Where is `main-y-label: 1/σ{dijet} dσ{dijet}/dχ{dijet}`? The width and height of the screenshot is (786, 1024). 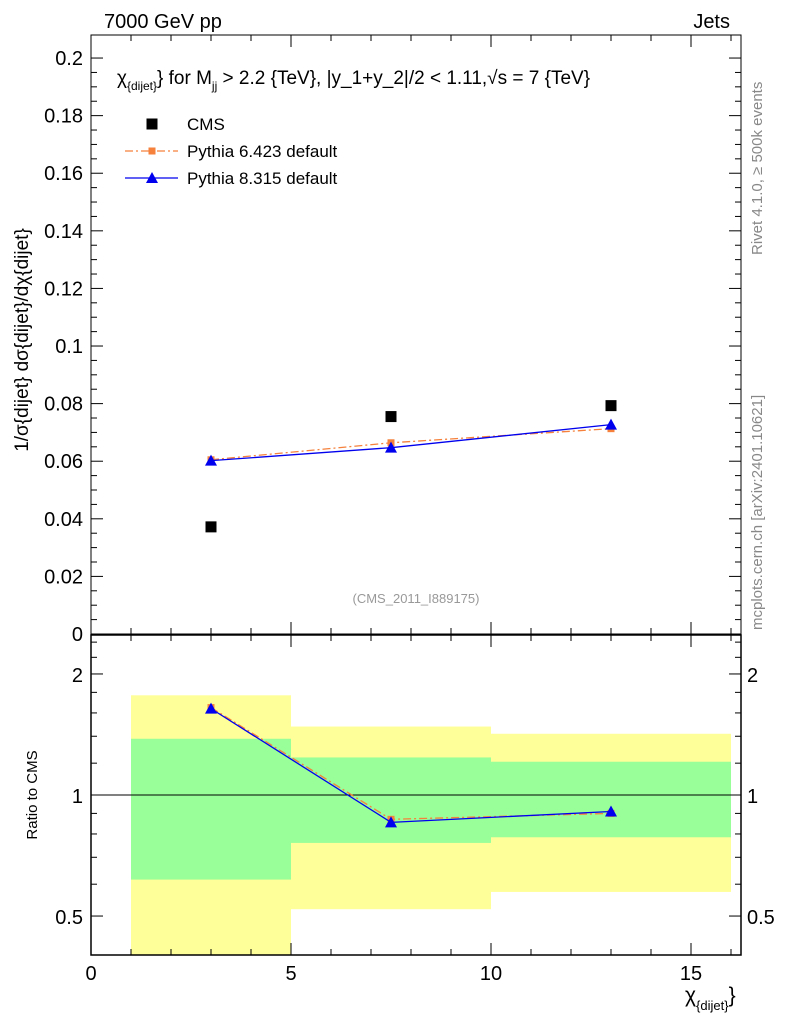
main-y-label: 1/σ{dijet} dσ{dijet}/dχ{dijet} is located at coordinates (22, 340).